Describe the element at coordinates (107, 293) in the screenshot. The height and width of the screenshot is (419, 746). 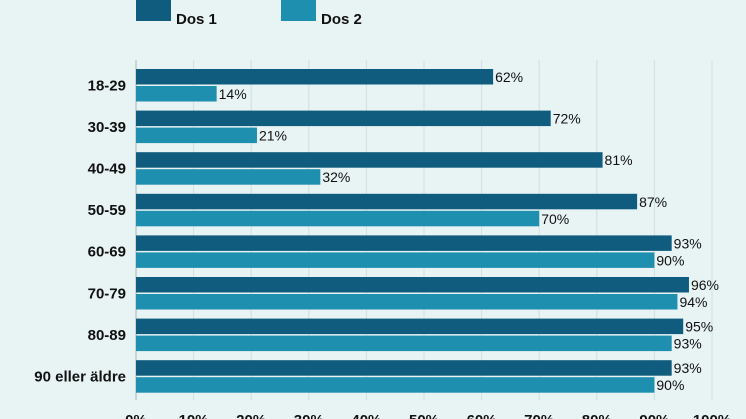
I see `category-label: 70-79` at that location.